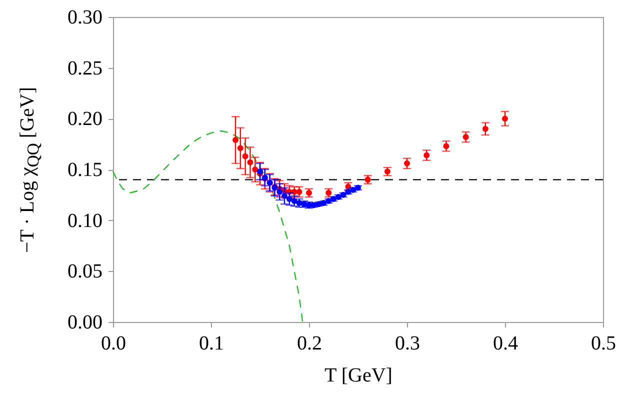 The width and height of the screenshot is (625, 405). I want to click on y-tick-label: 0.30, so click(85, 17).